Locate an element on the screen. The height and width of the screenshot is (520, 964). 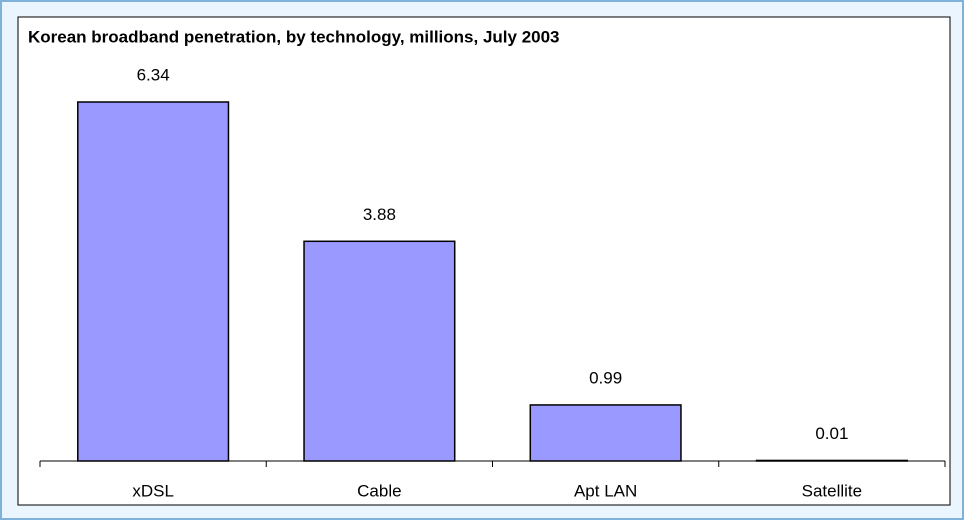
data-label: 0.99 is located at coordinates (605, 377).